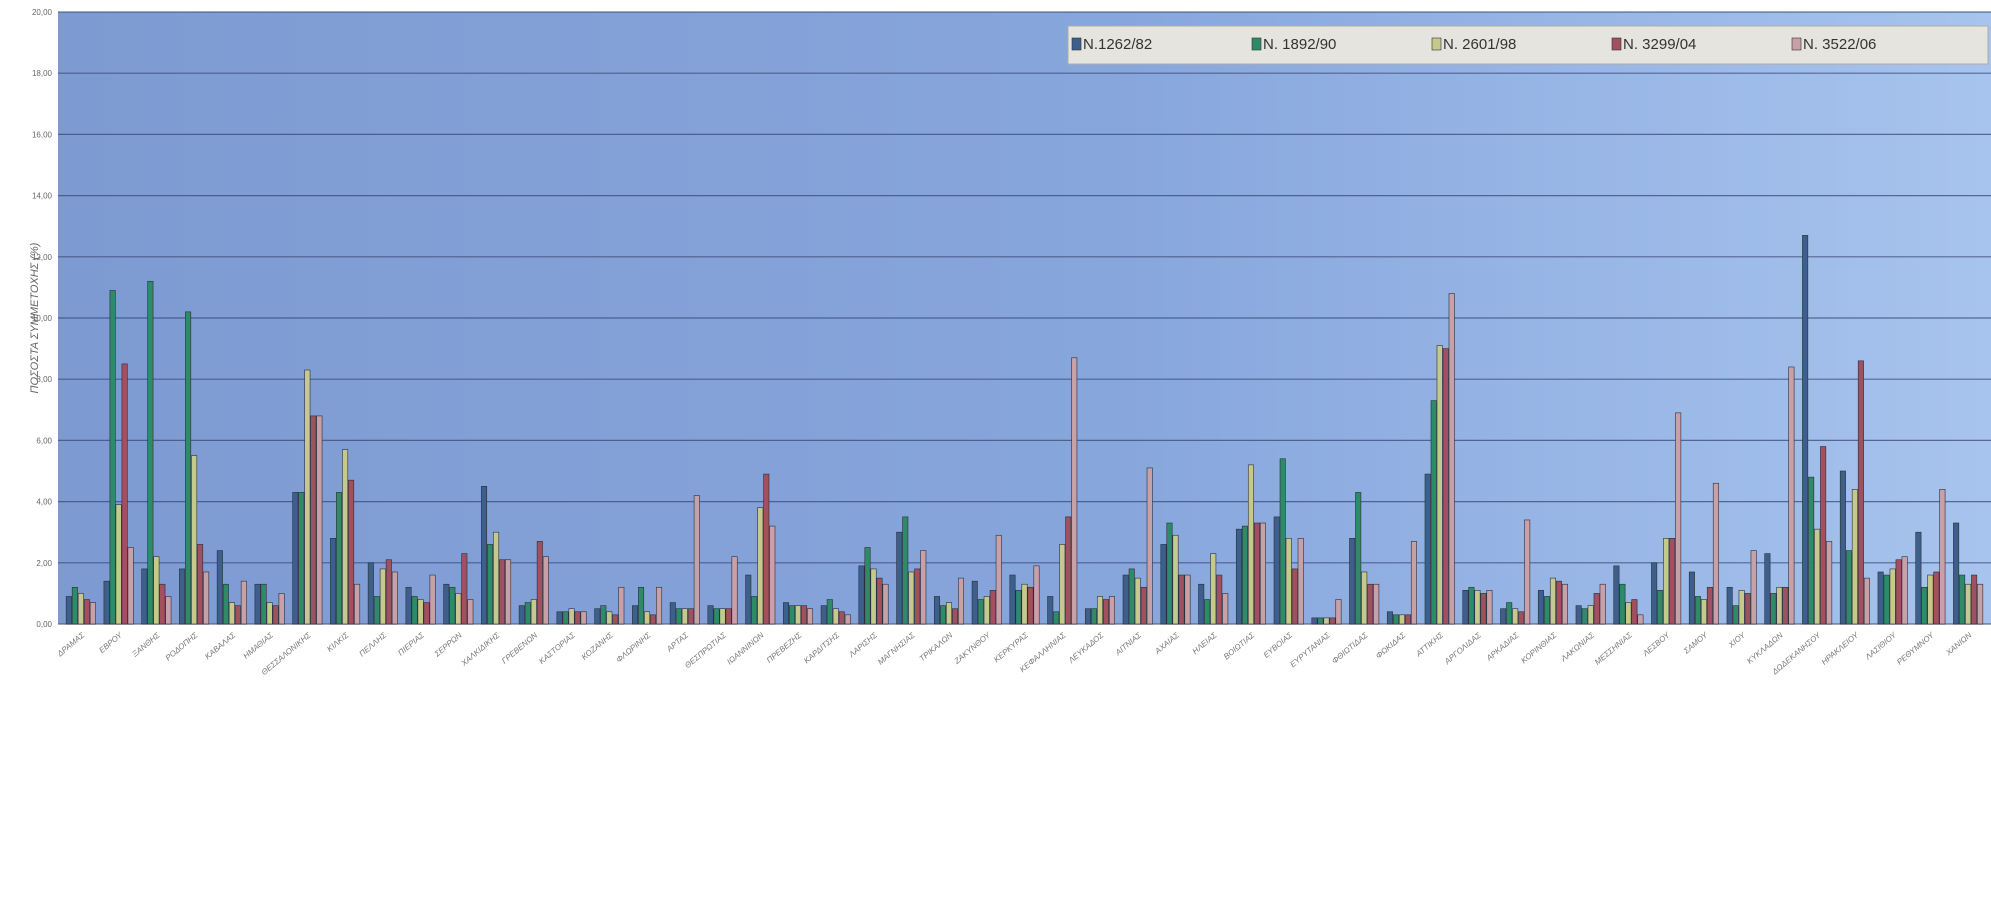 The image size is (1991, 899). What do you see at coordinates (745, 648) in the screenshot?
I see `x-tick-label: ΙΩΑΝΝΙΝΩΝ` at bounding box center [745, 648].